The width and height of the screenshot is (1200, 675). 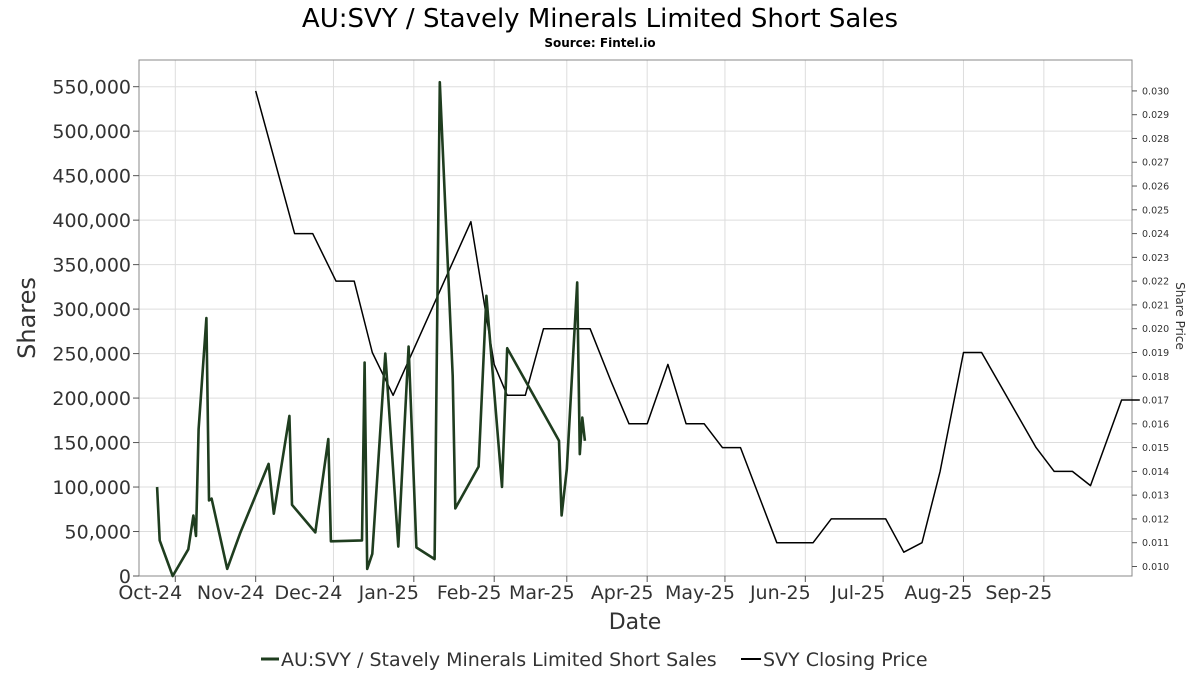 I want to click on y-tick-label: 300,000, so click(x=91, y=310).